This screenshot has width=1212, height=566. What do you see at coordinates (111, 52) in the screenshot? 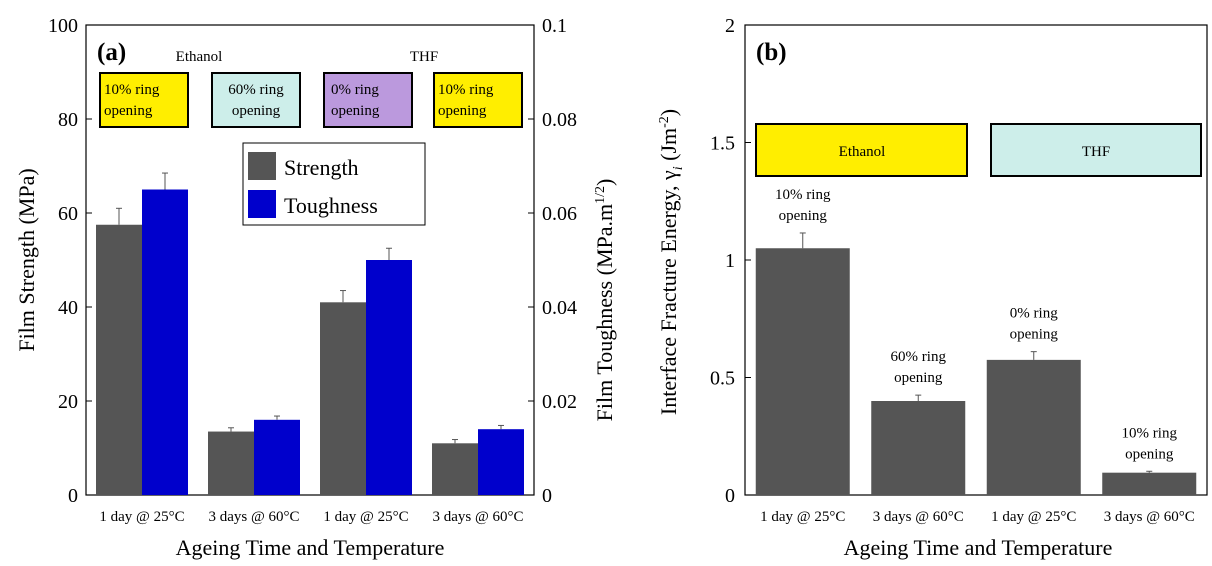
I see `panel-a-label: (a)` at bounding box center [111, 52].